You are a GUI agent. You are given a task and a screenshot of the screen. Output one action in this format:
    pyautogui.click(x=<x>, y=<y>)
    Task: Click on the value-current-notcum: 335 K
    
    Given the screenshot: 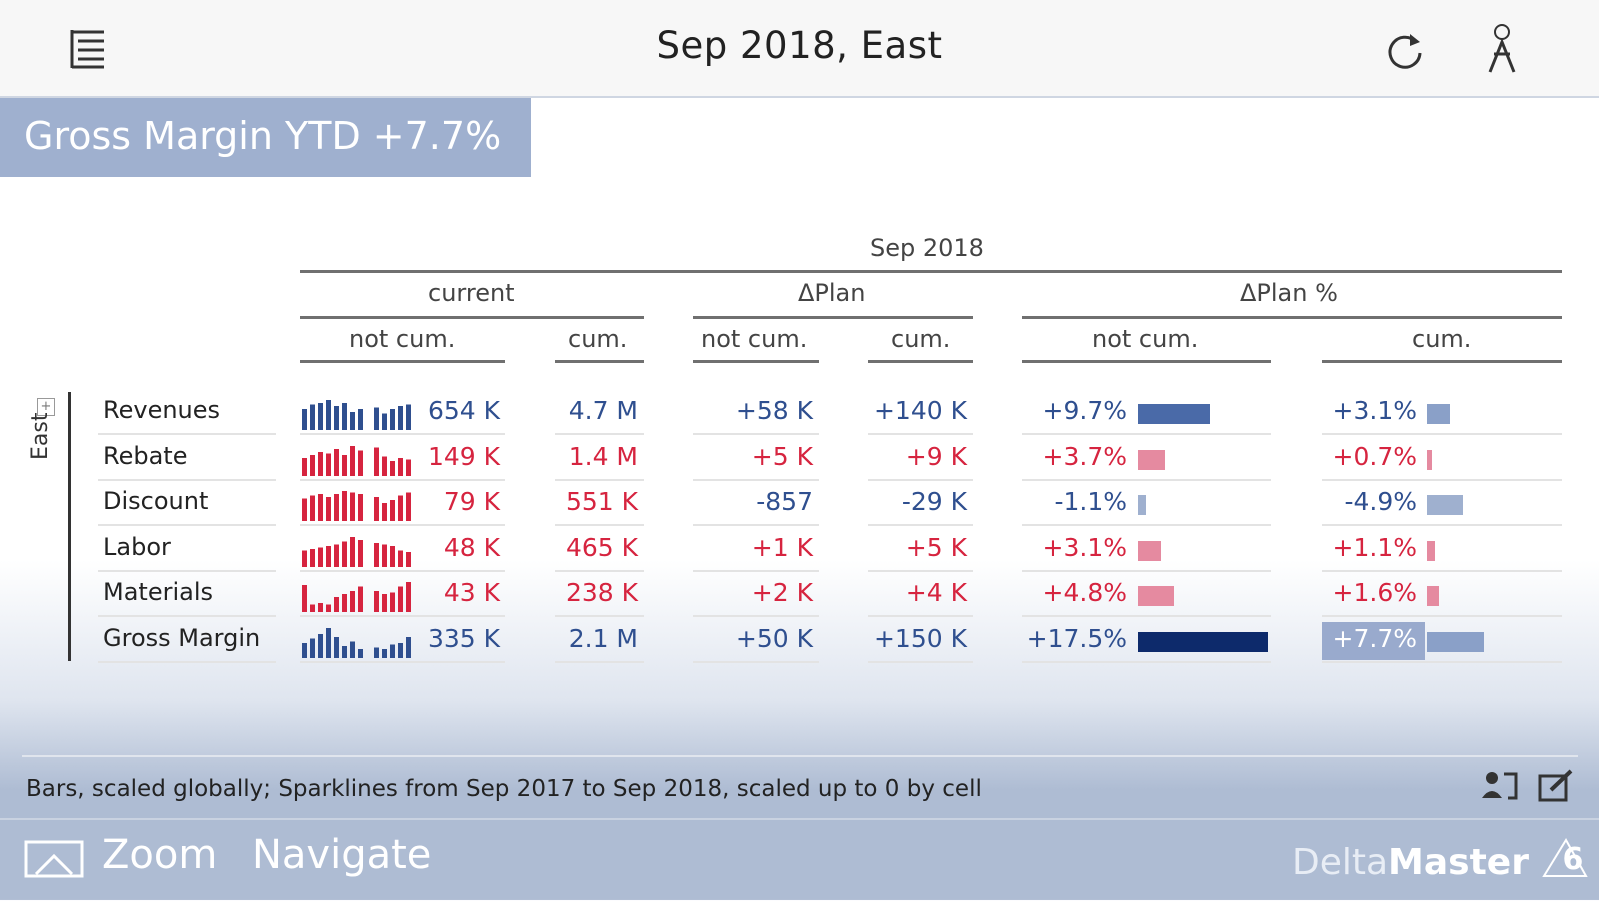 What is the action you would take?
    pyautogui.click(x=463, y=638)
    